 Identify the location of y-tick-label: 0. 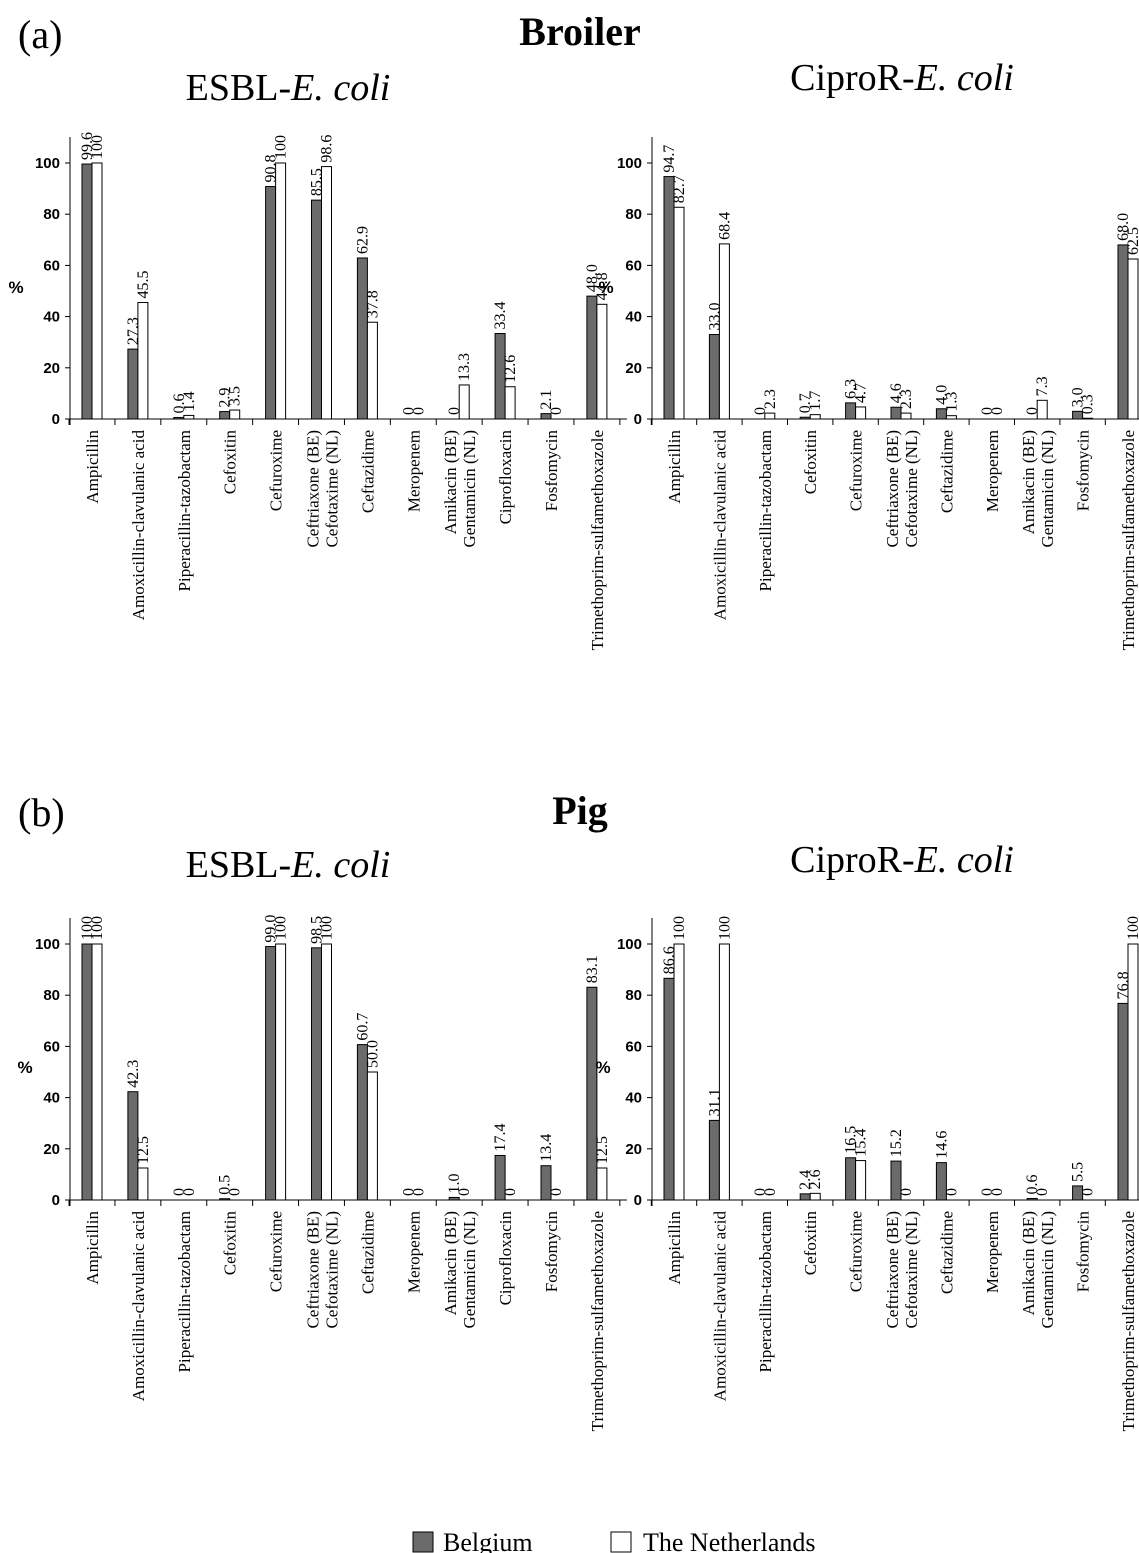
(56, 419).